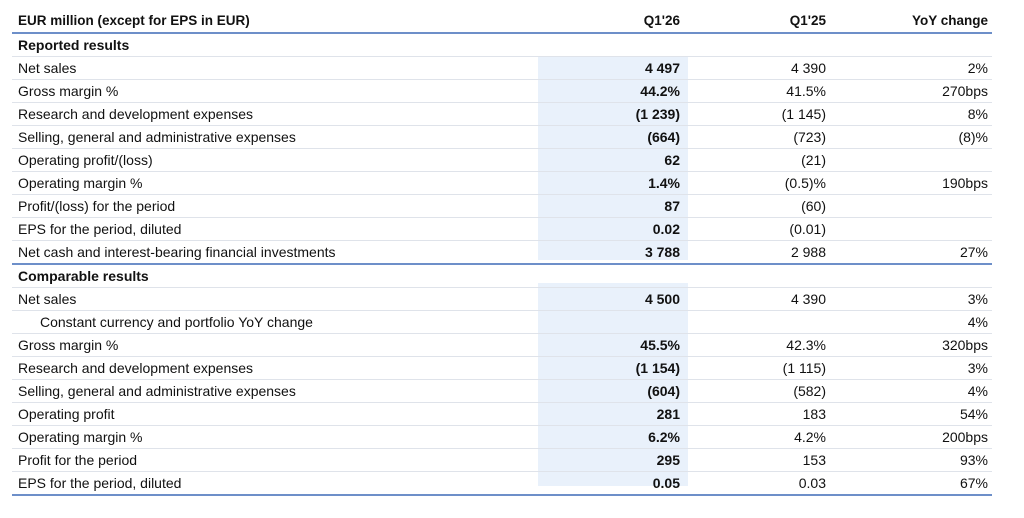 This screenshot has width=1024, height=518. I want to click on header-label: EUR million (except for EPS in EUR), so click(275, 22).